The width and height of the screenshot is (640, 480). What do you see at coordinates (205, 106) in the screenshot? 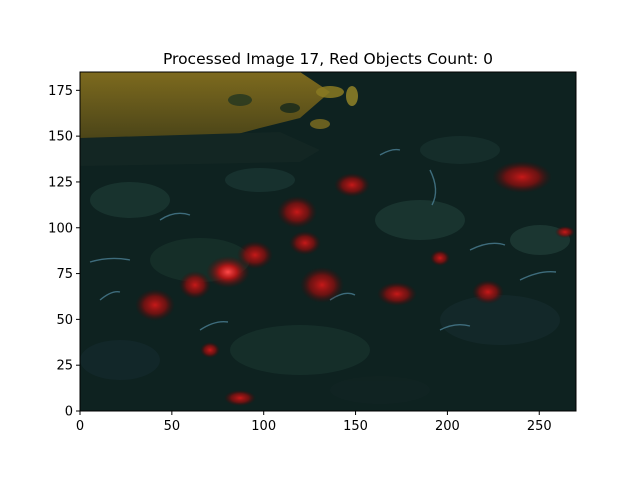
I see `sky-region` at bounding box center [205, 106].